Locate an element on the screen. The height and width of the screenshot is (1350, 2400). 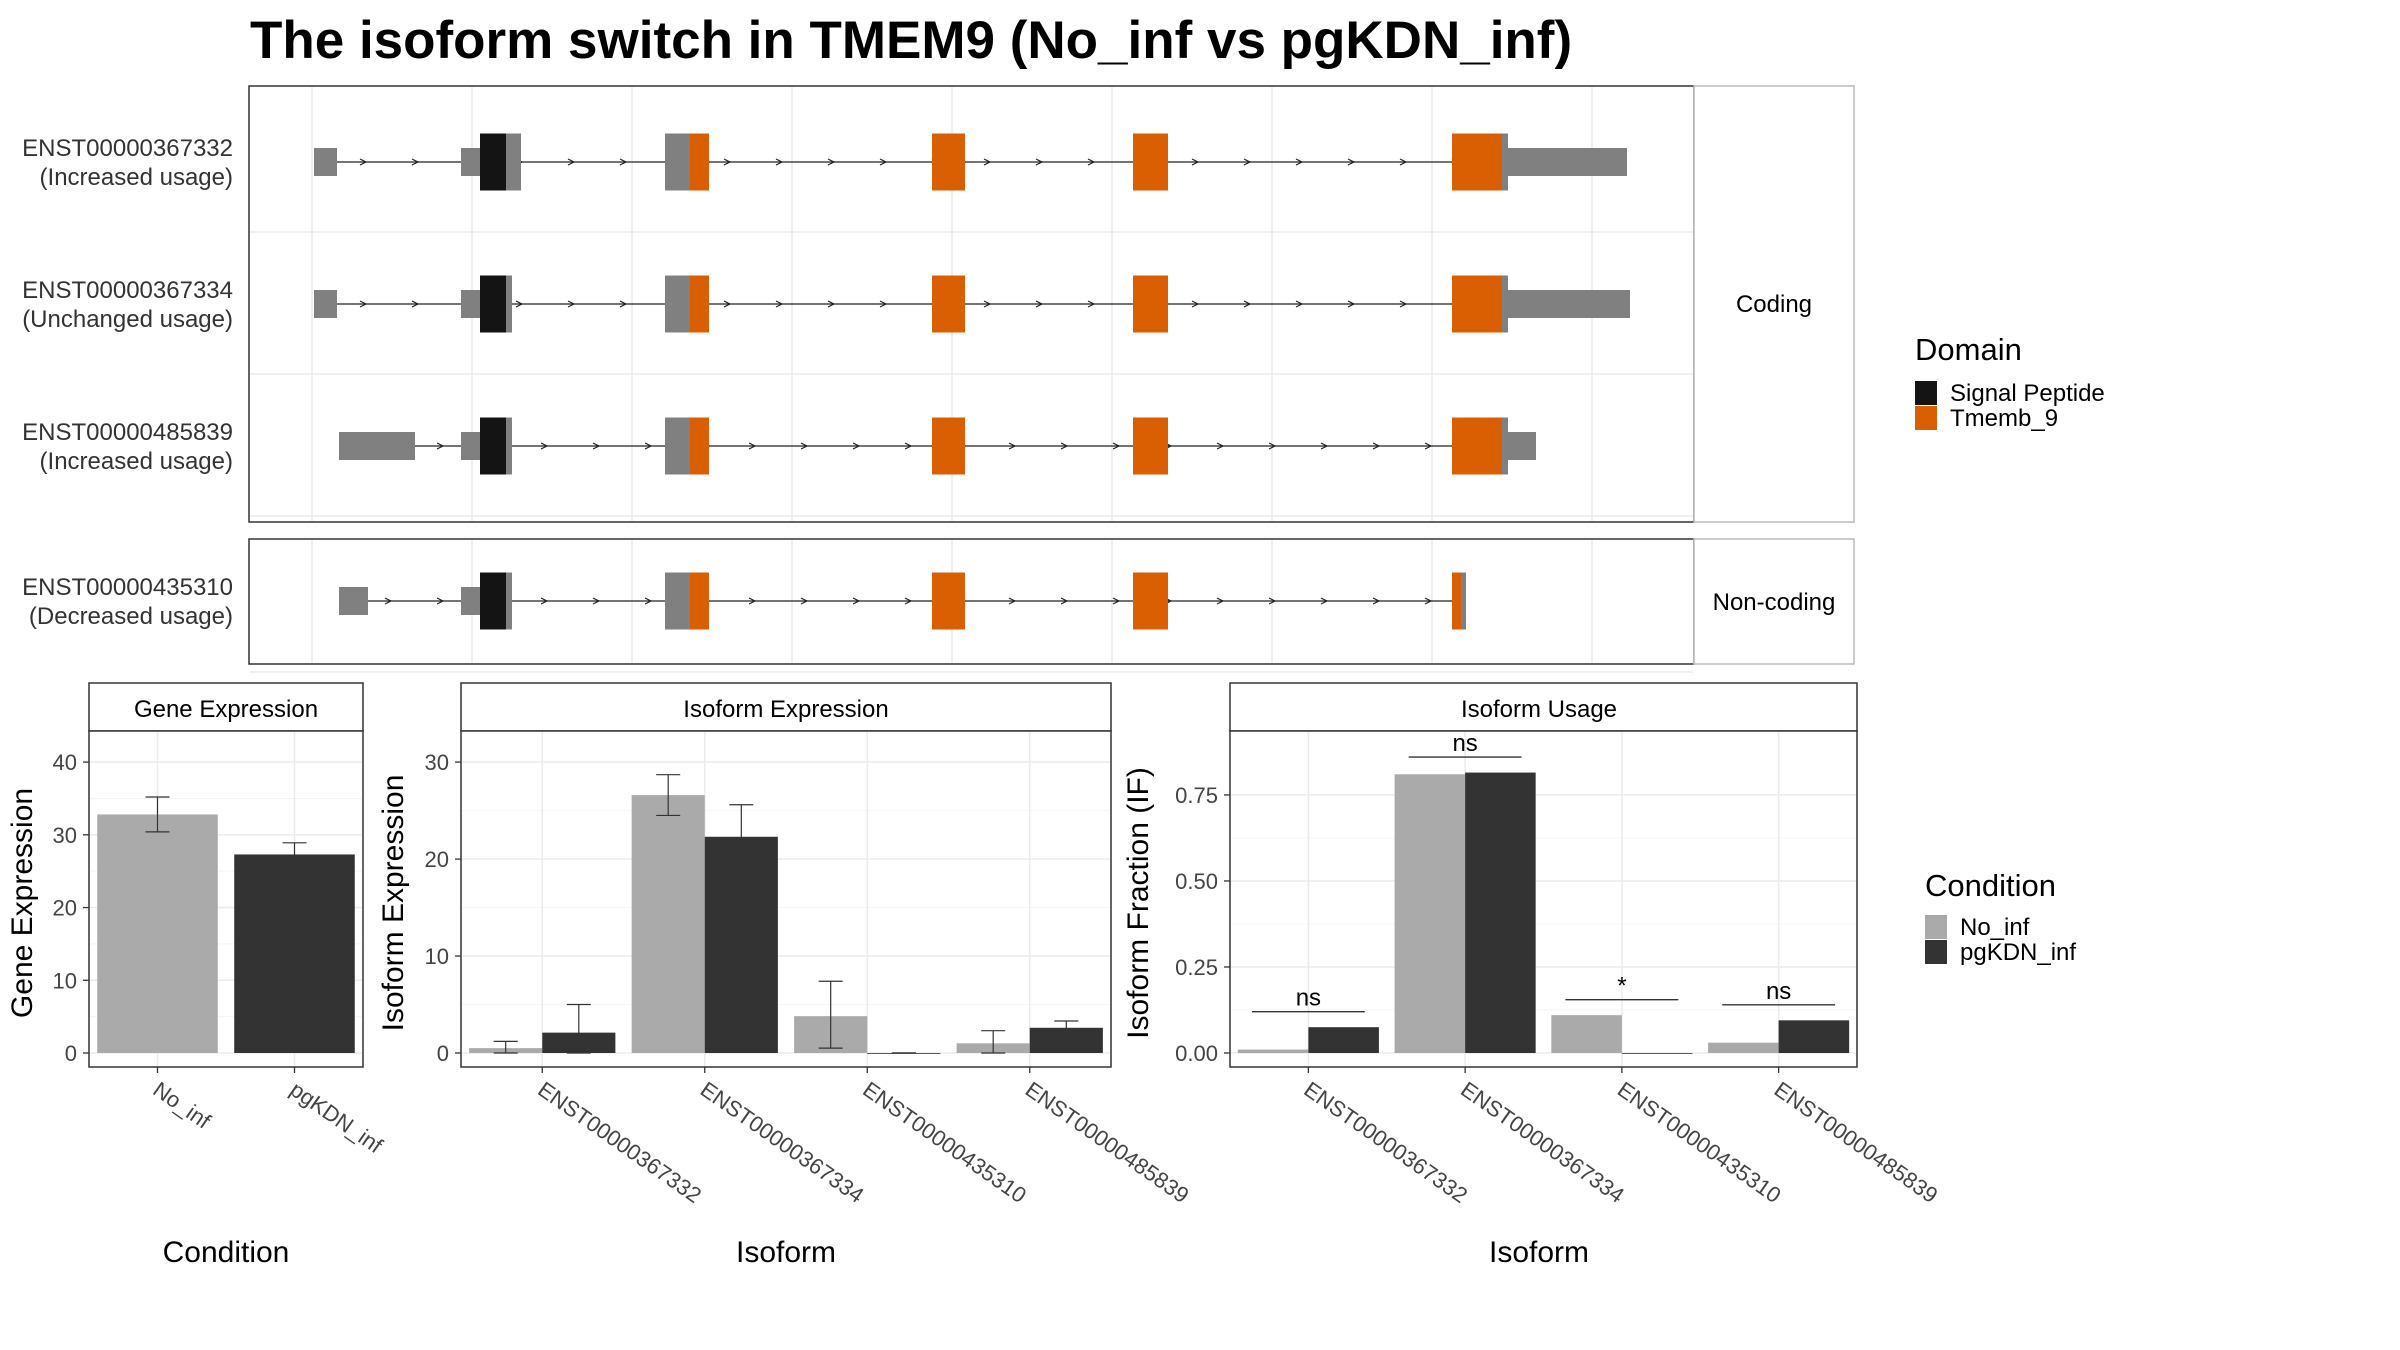
legend-key-no-inf is located at coordinates (1936, 927).